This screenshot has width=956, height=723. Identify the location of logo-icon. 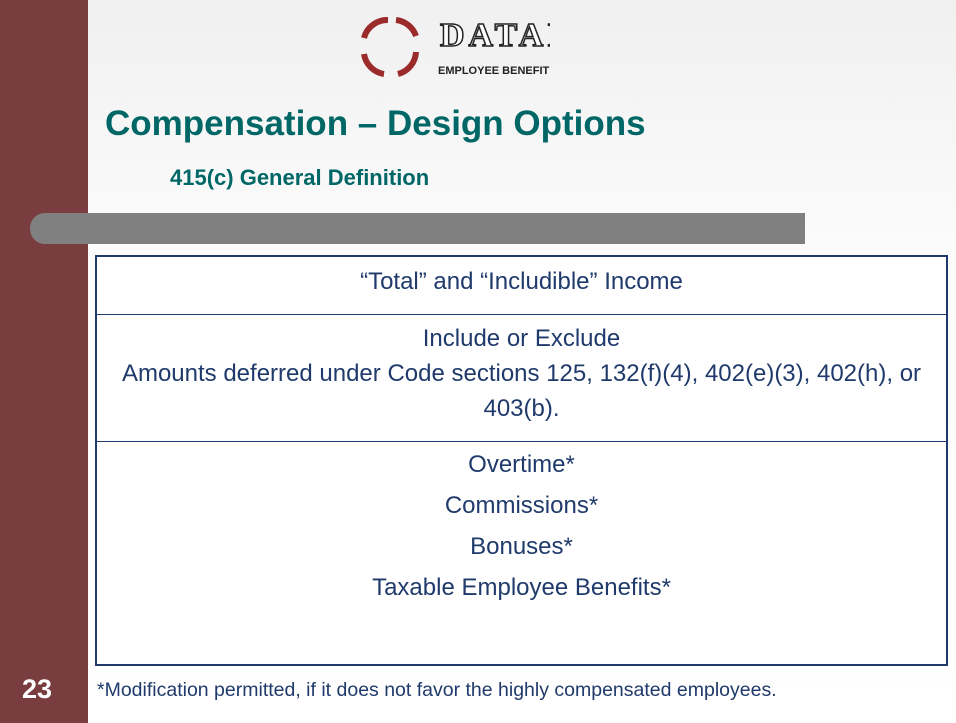
(390, 47).